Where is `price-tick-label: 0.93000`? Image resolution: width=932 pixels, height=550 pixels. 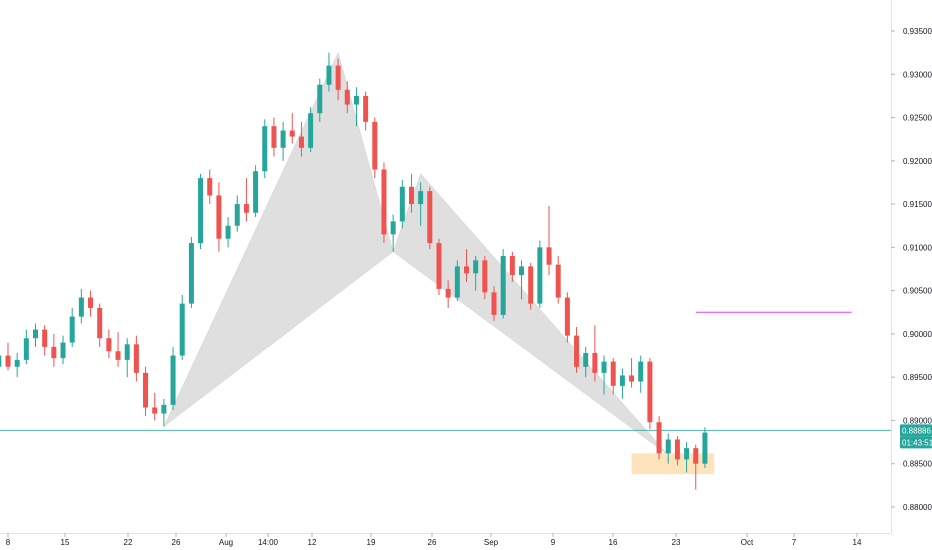
price-tick-label: 0.93000 is located at coordinates (917, 74).